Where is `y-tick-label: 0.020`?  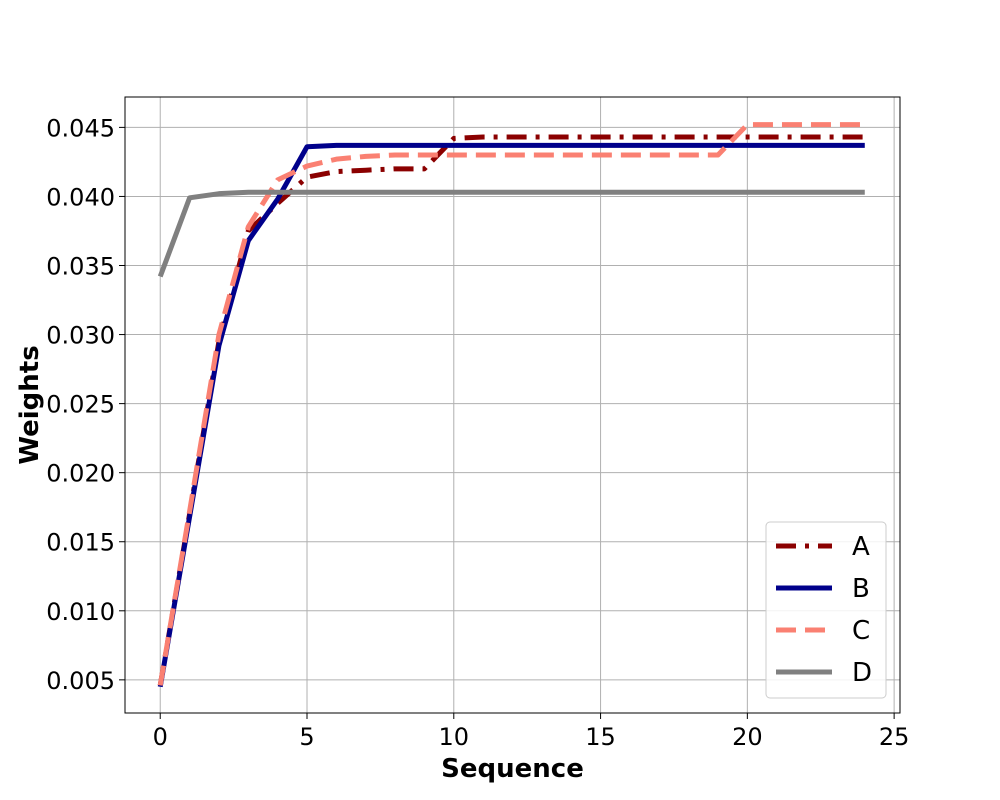
y-tick-label: 0.020 is located at coordinates (80, 474).